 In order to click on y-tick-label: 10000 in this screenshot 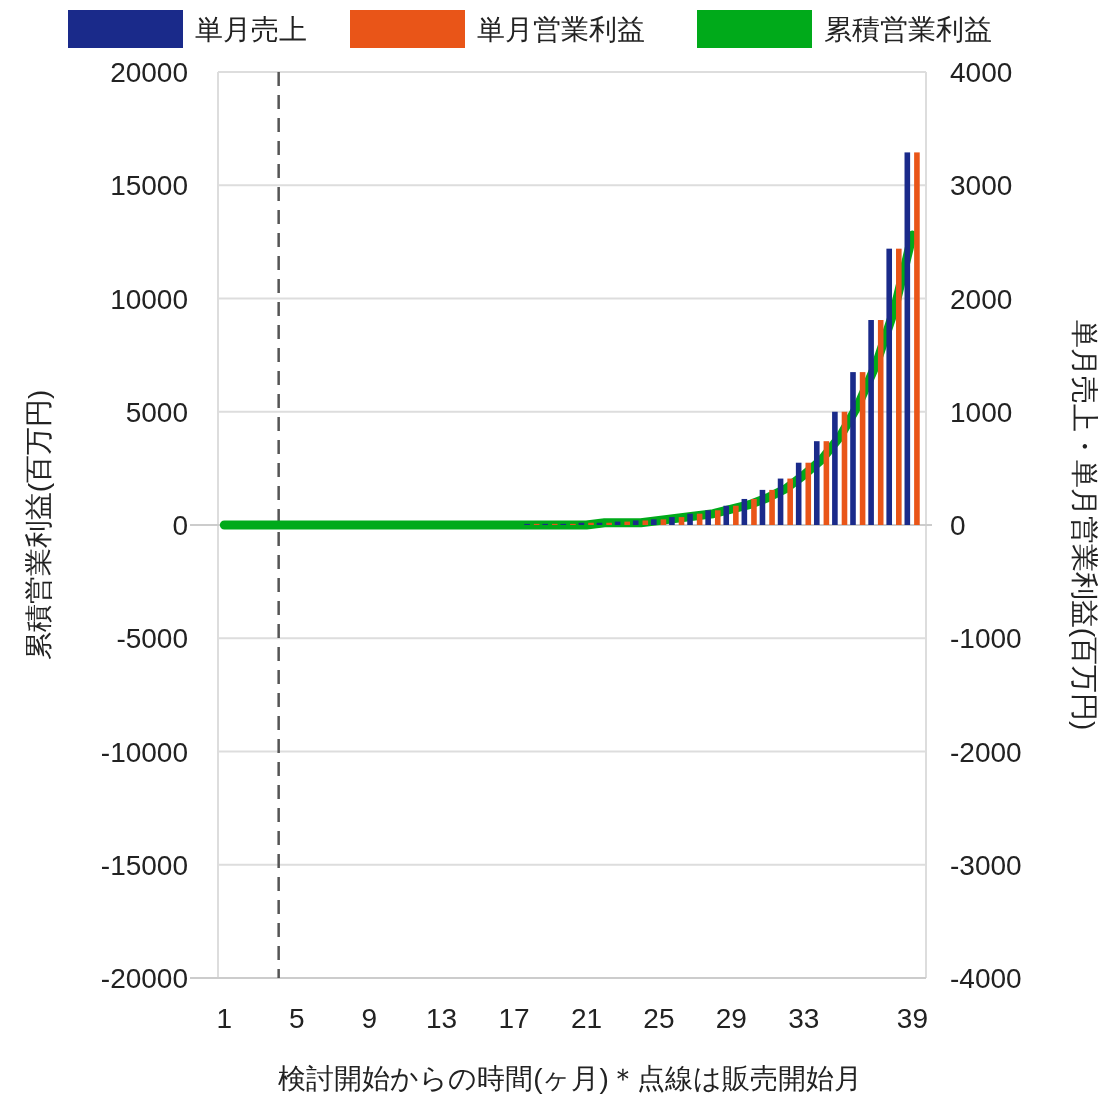, I will do `click(149, 299)`.